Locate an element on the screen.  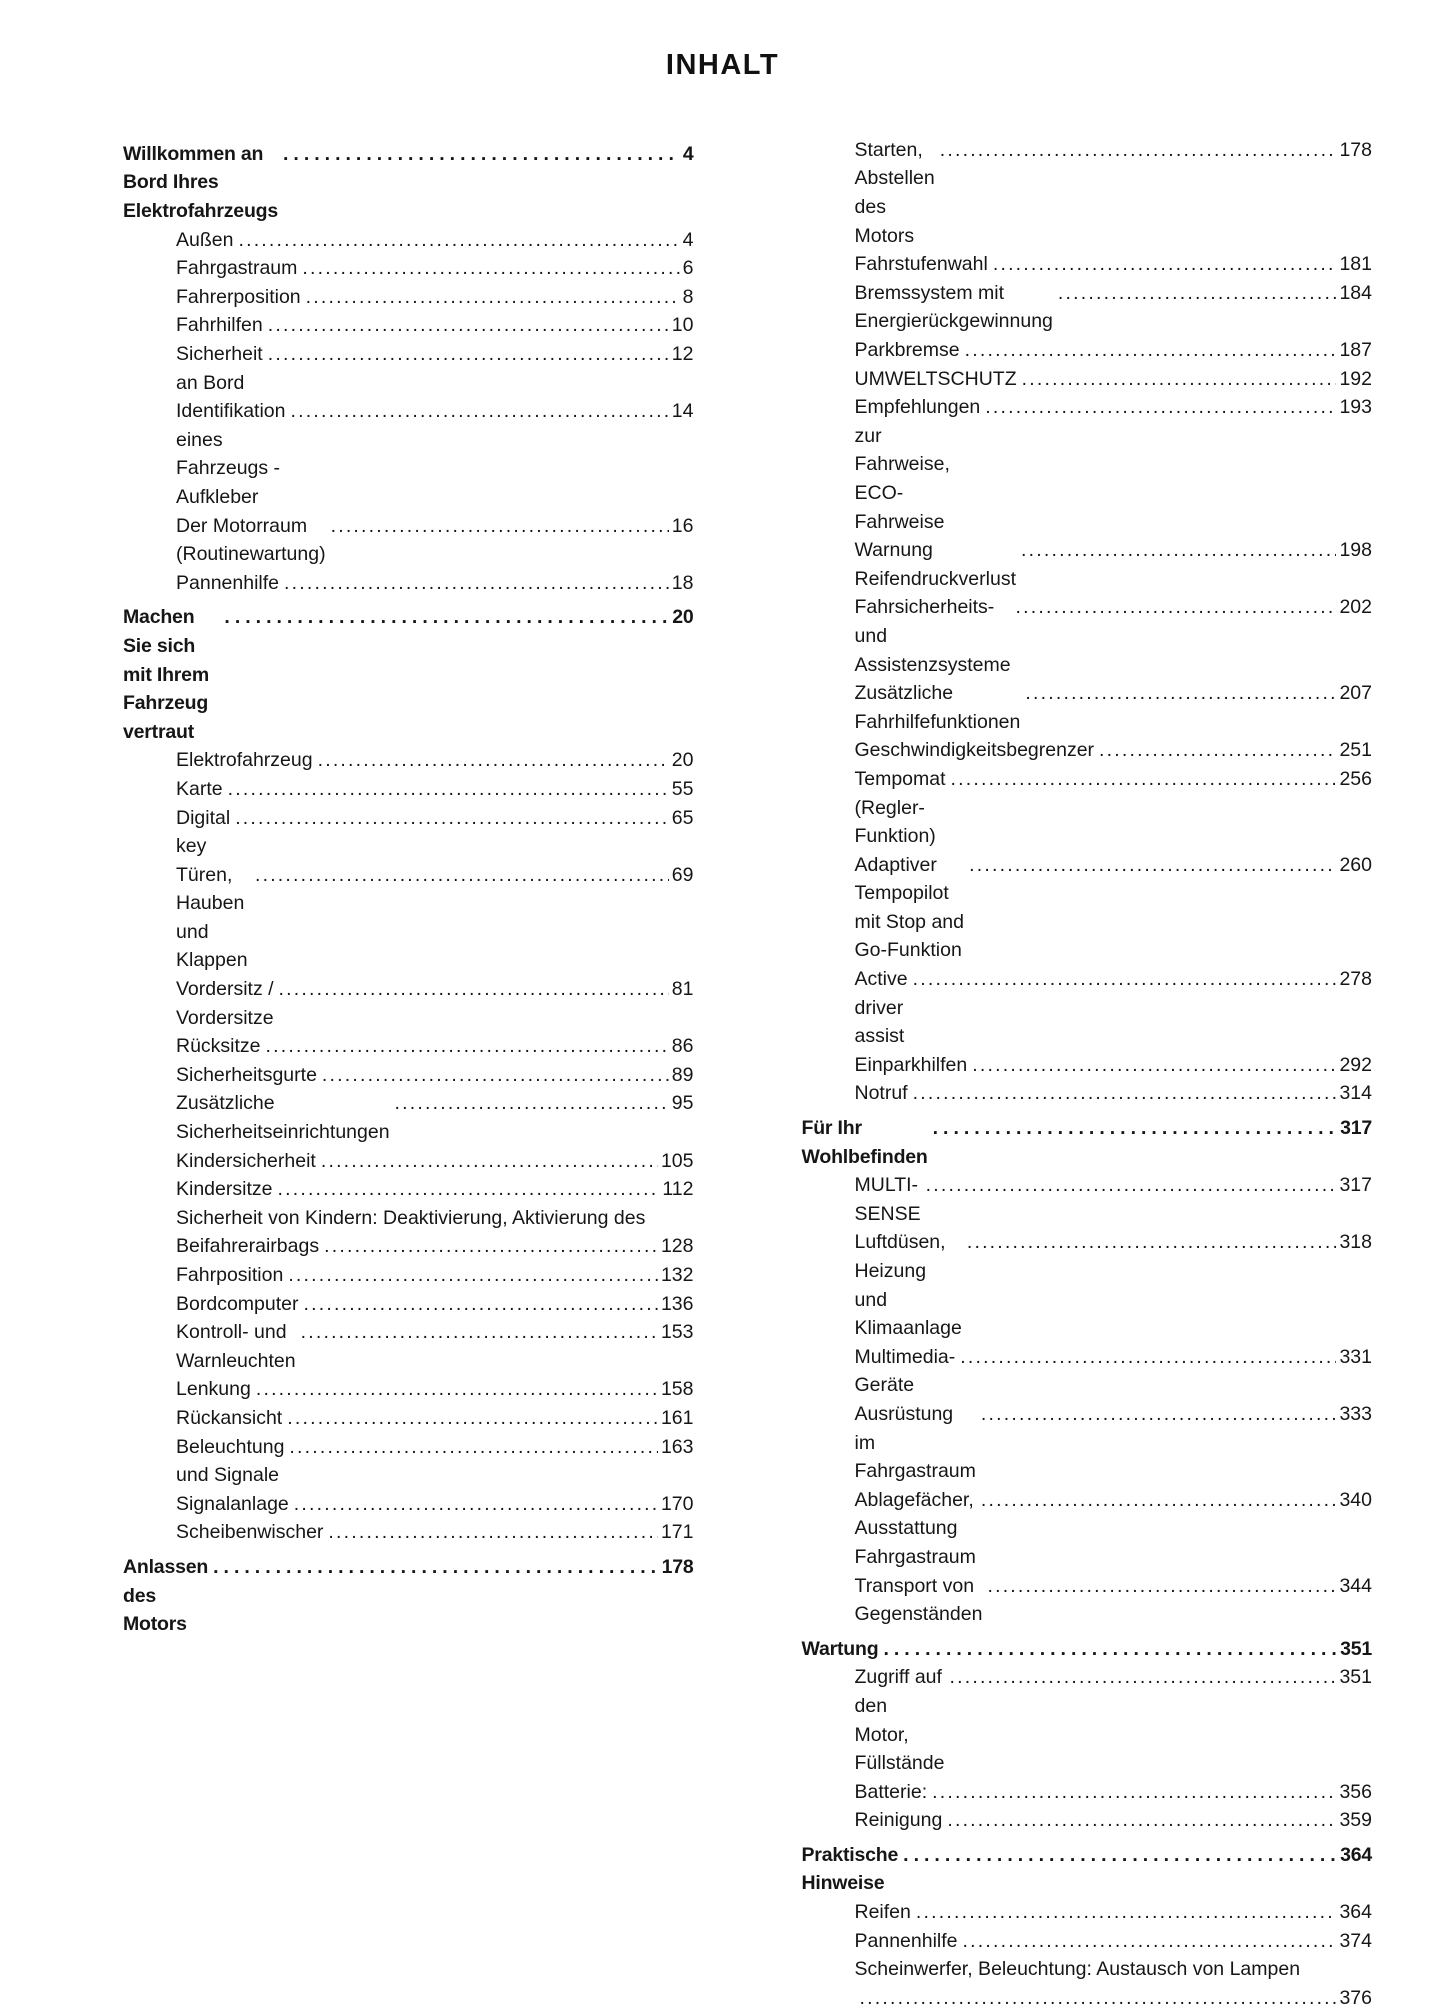
toc-sub-entry: Elektrofahrzeug 20 is located at coordinates (408, 760).